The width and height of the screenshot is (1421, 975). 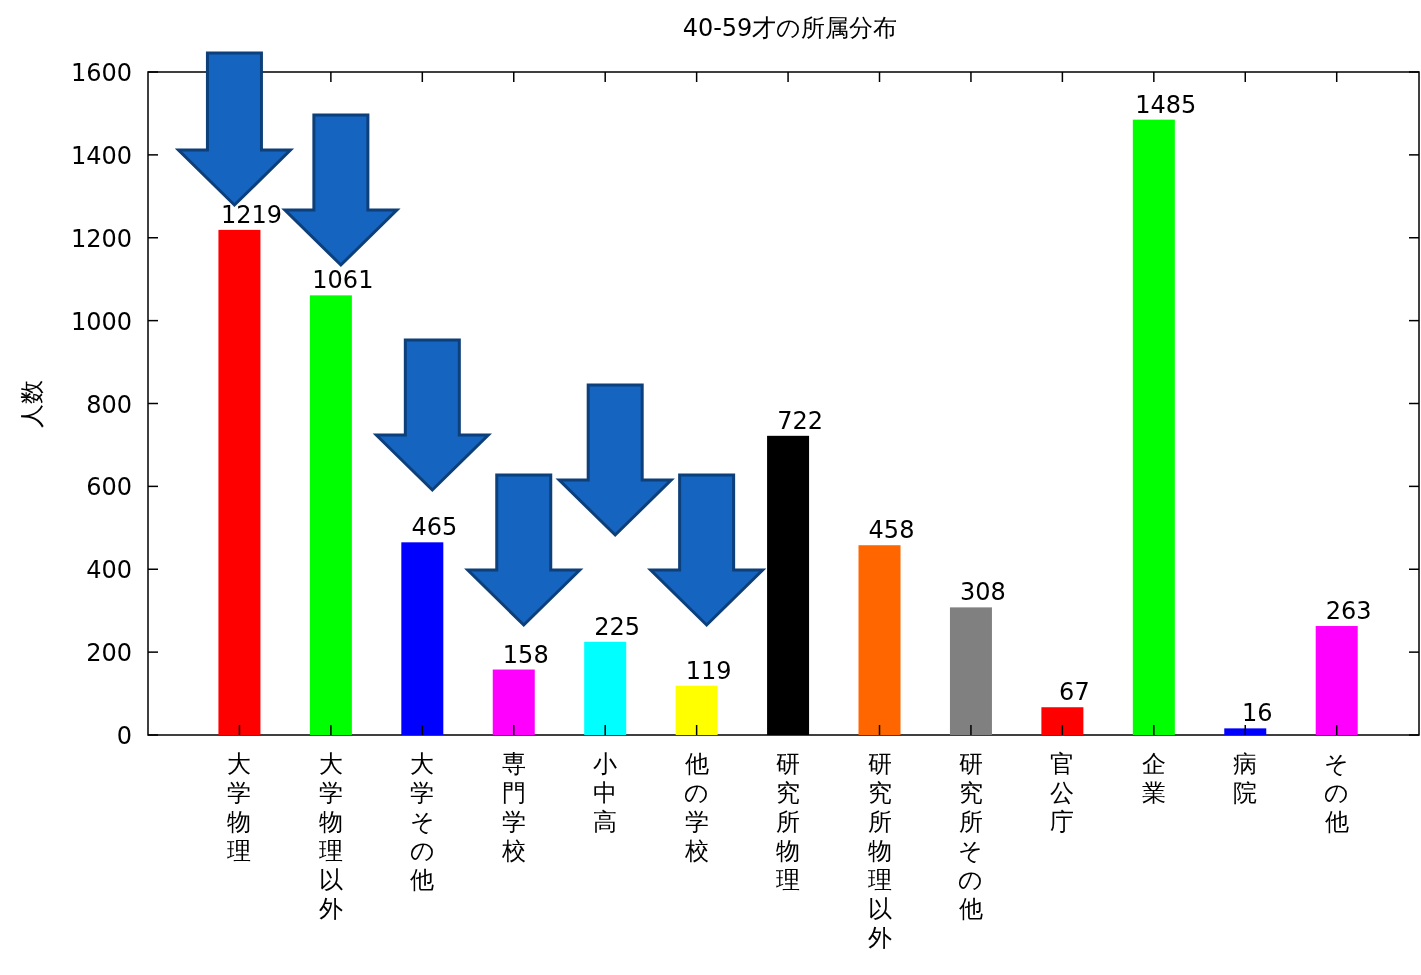 What do you see at coordinates (1337, 793) in the screenshot?
I see `x-tick-label: その他` at bounding box center [1337, 793].